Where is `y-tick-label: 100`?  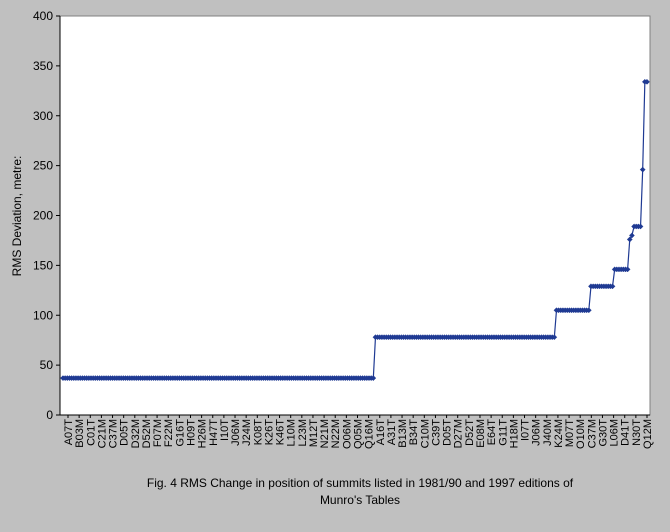 y-tick-label: 100 is located at coordinates (43, 315).